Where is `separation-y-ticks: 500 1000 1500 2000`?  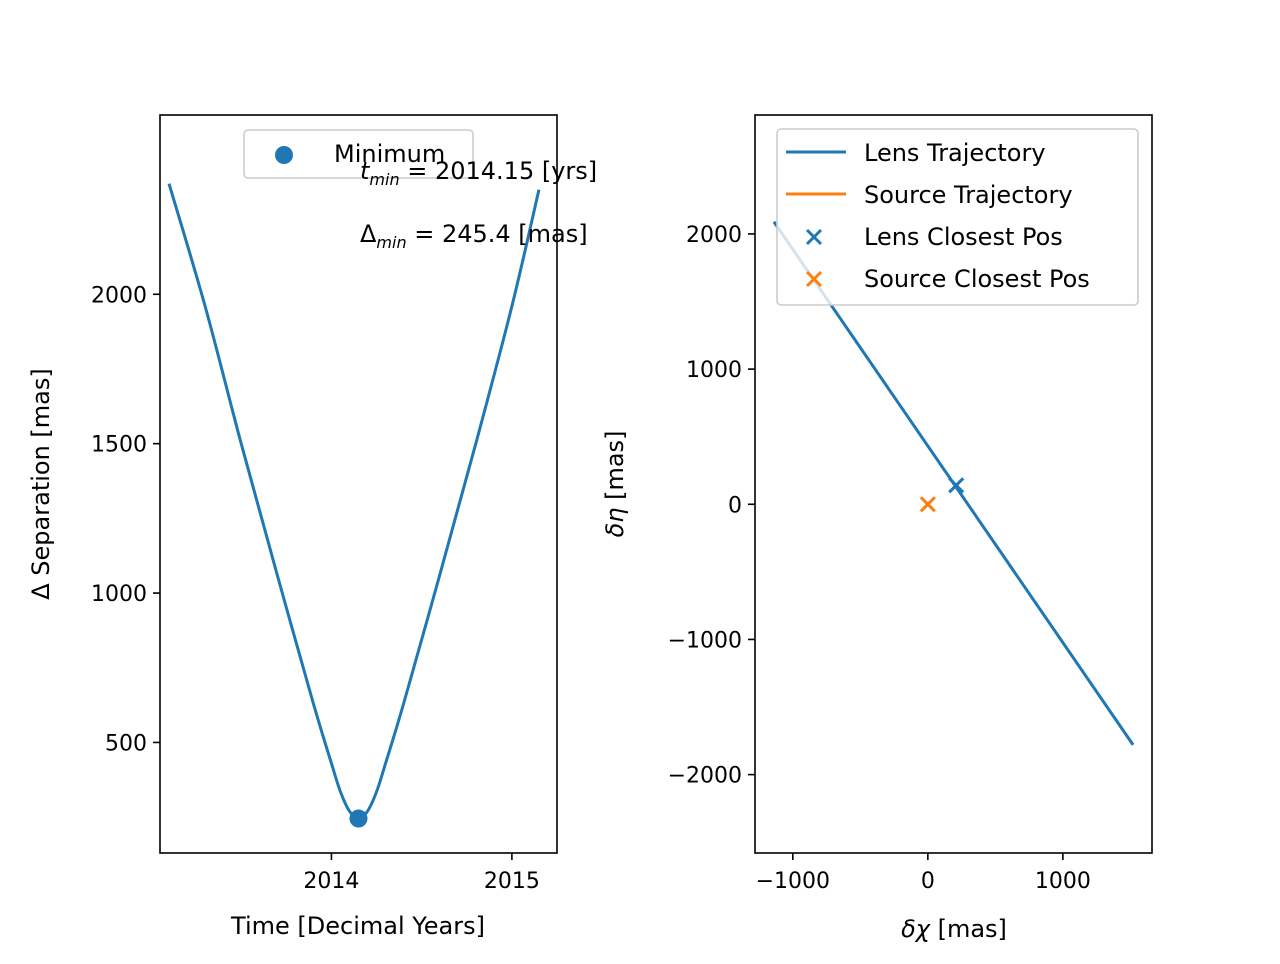 separation-y-ticks: 500 1000 1500 2000 is located at coordinates (125, 519).